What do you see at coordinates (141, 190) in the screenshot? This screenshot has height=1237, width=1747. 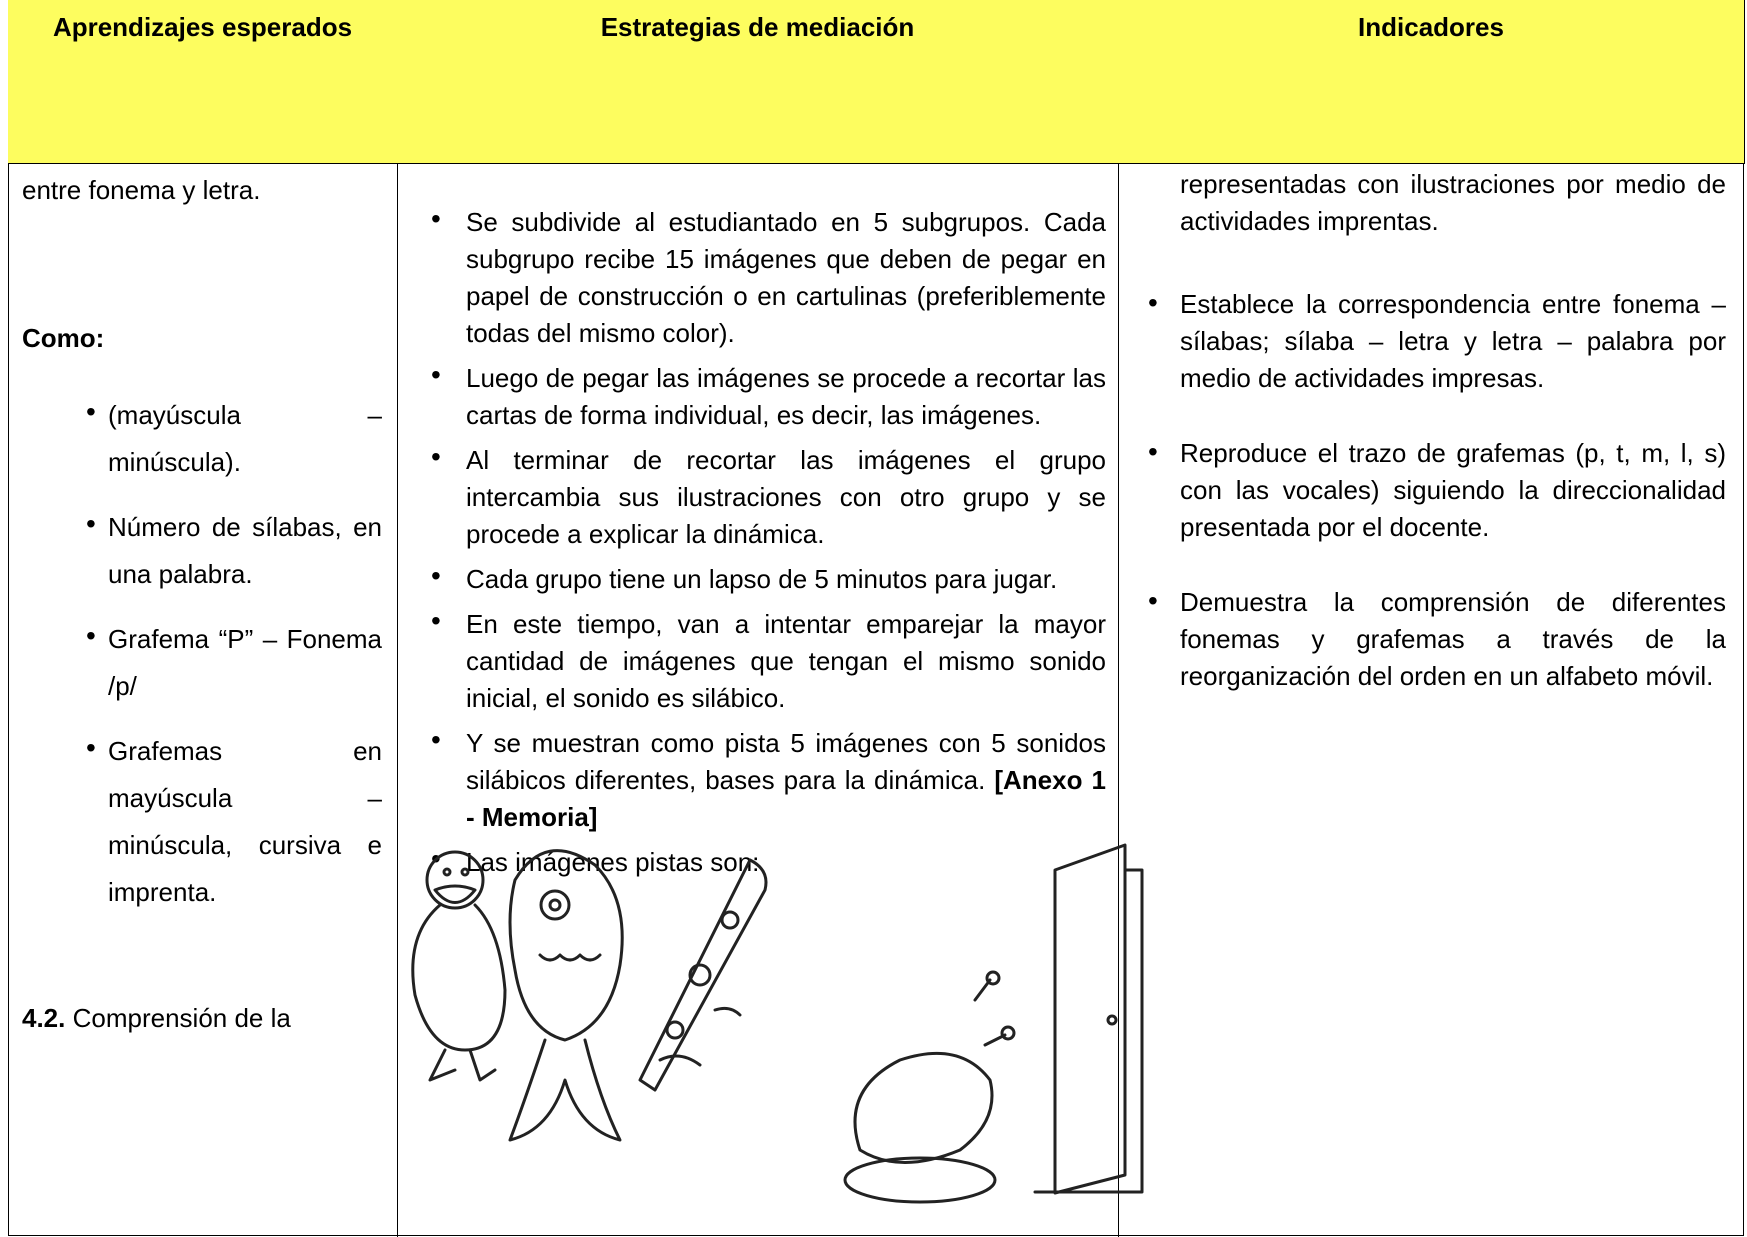 I see `intro-text: entre fonema y letra.` at bounding box center [141, 190].